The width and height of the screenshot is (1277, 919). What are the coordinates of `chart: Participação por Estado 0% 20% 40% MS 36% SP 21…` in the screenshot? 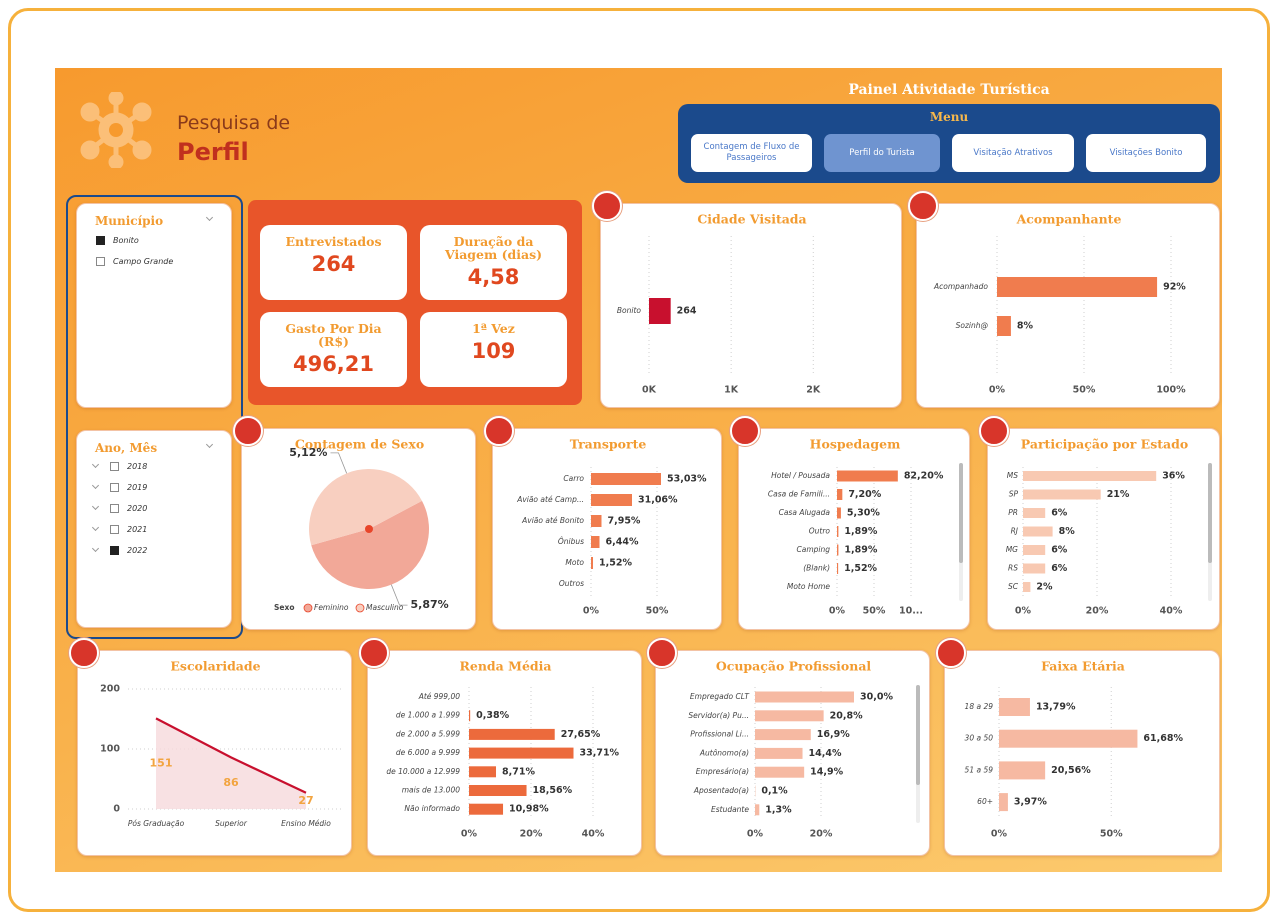 It's located at (1109, 527).